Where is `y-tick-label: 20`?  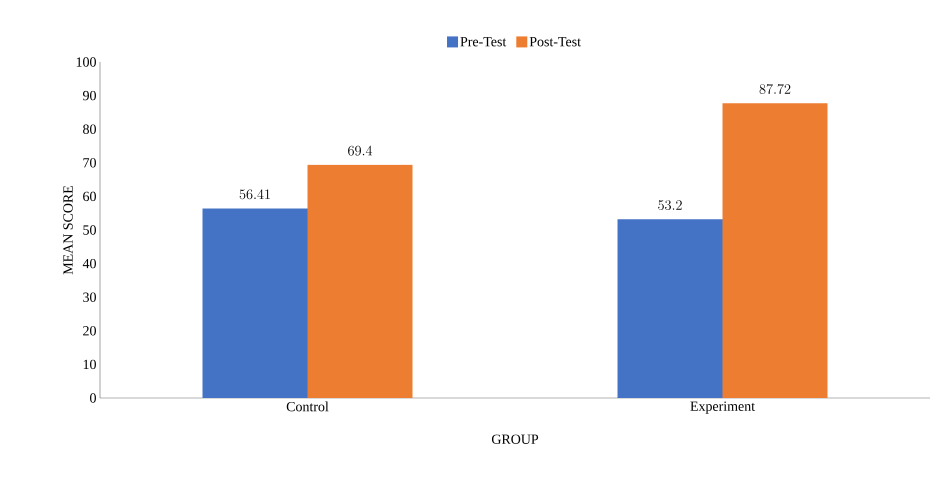
y-tick-label: 20 is located at coordinates (89, 331).